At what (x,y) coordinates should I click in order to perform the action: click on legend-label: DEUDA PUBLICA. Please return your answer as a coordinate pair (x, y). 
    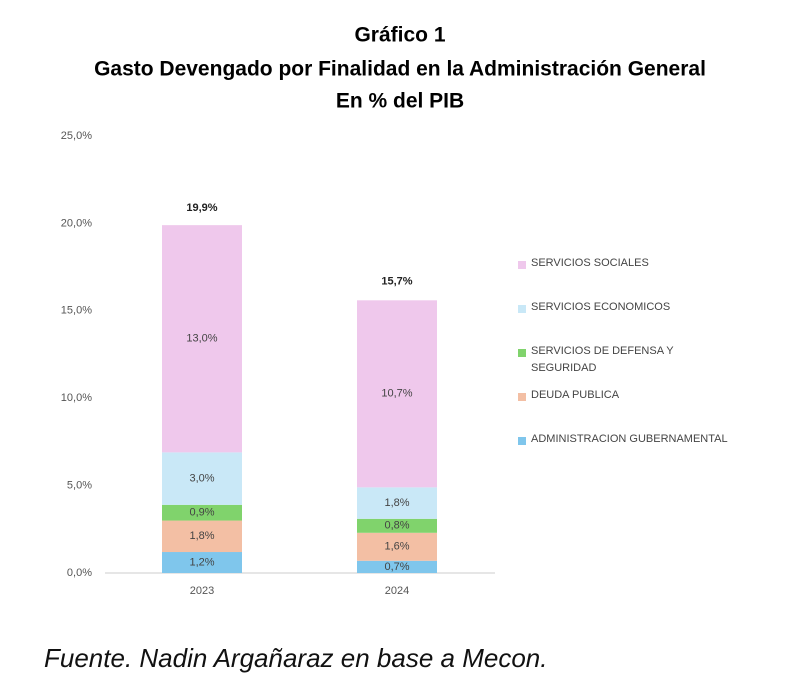
    Looking at the image, I should click on (575, 395).